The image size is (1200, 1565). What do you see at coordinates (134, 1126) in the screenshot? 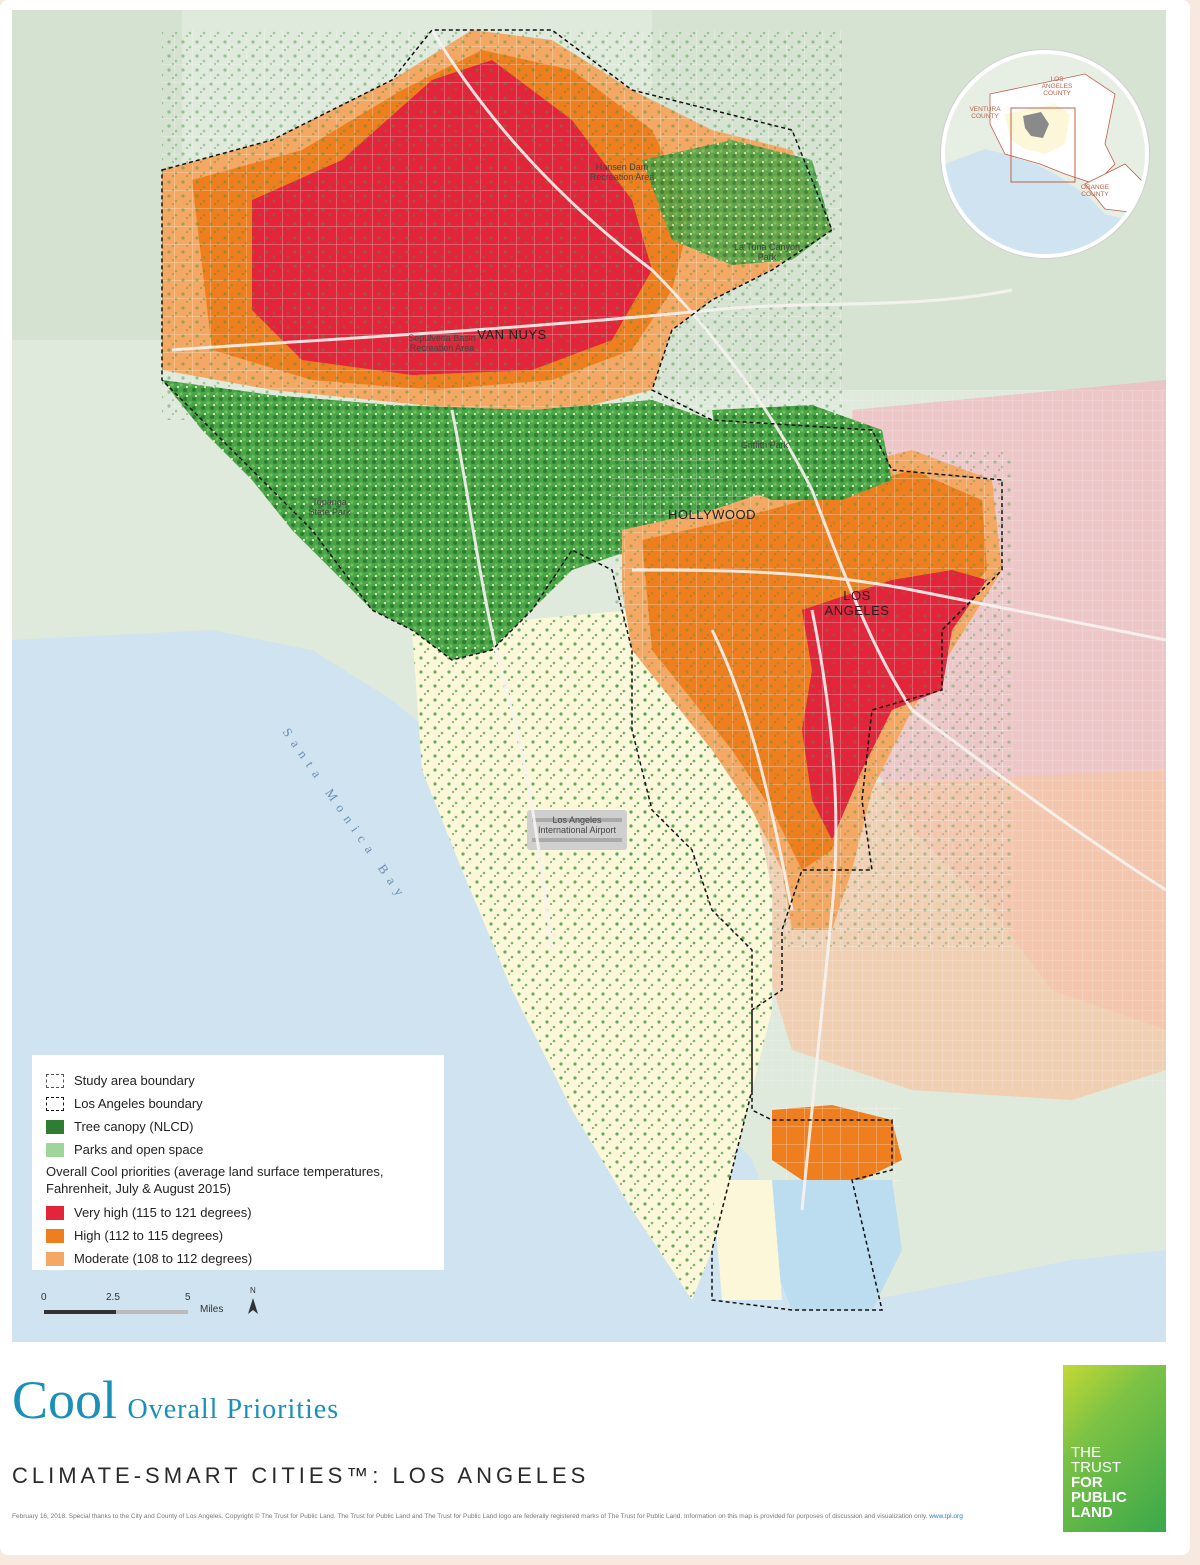
I see `legend-label-tree-canopy: Tree canopy (NLCD)` at bounding box center [134, 1126].